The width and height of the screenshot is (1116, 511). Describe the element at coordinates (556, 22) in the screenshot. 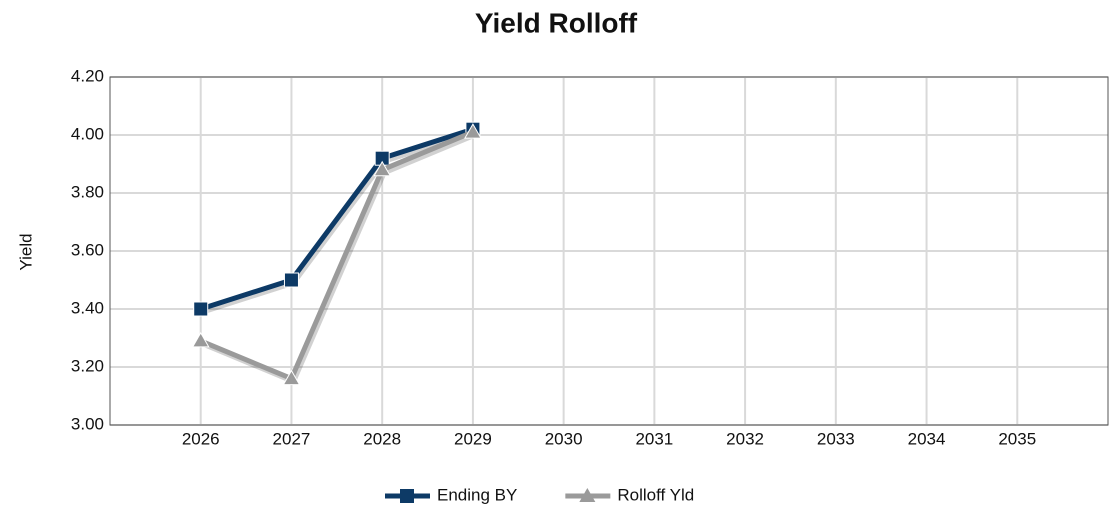

I see `chart-title: Yield Rolloff` at that location.